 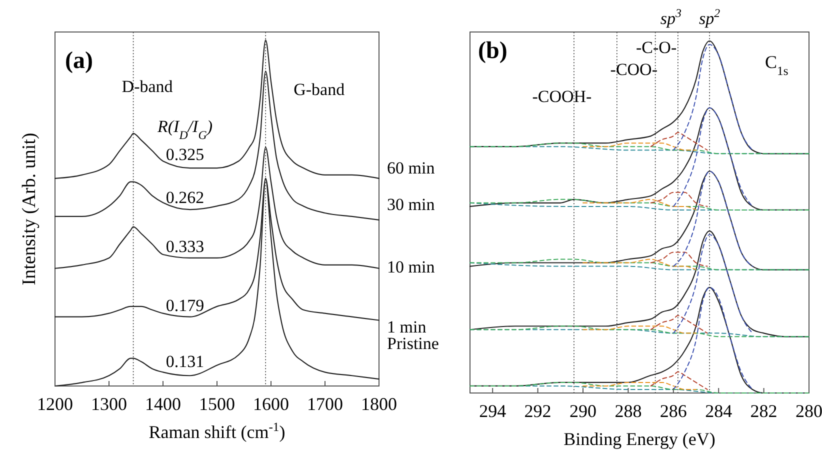 I want to click on x-tick-label: 1400, so click(x=163, y=404).